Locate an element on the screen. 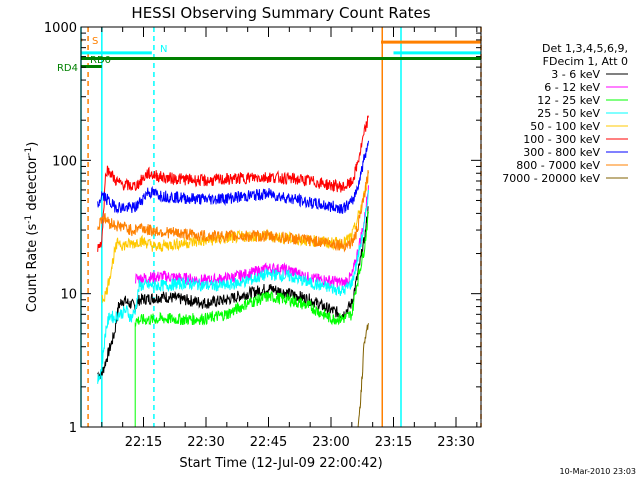 This screenshot has width=640, height=480. legend-header-line: Det 1,3,4,5,6,9, is located at coordinates (585, 48).